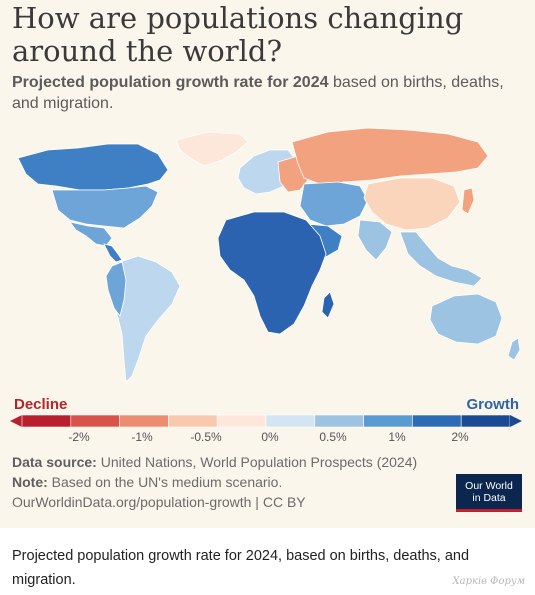 Image resolution: width=535 pixels, height=595 pixels. What do you see at coordinates (488, 581) in the screenshot?
I see `watermark: Харків Форум` at bounding box center [488, 581].